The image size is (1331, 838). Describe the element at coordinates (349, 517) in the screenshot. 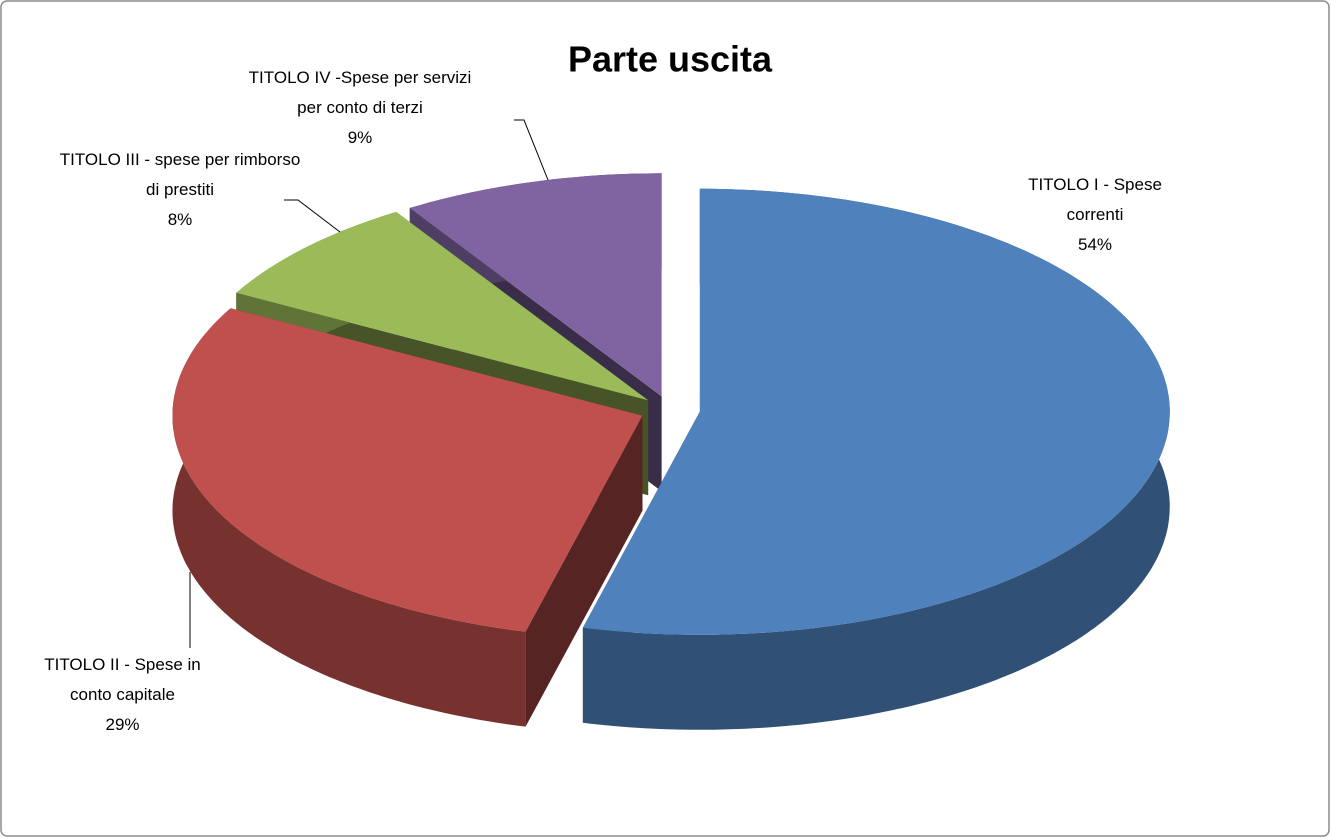

I see `slice-wall` at that location.